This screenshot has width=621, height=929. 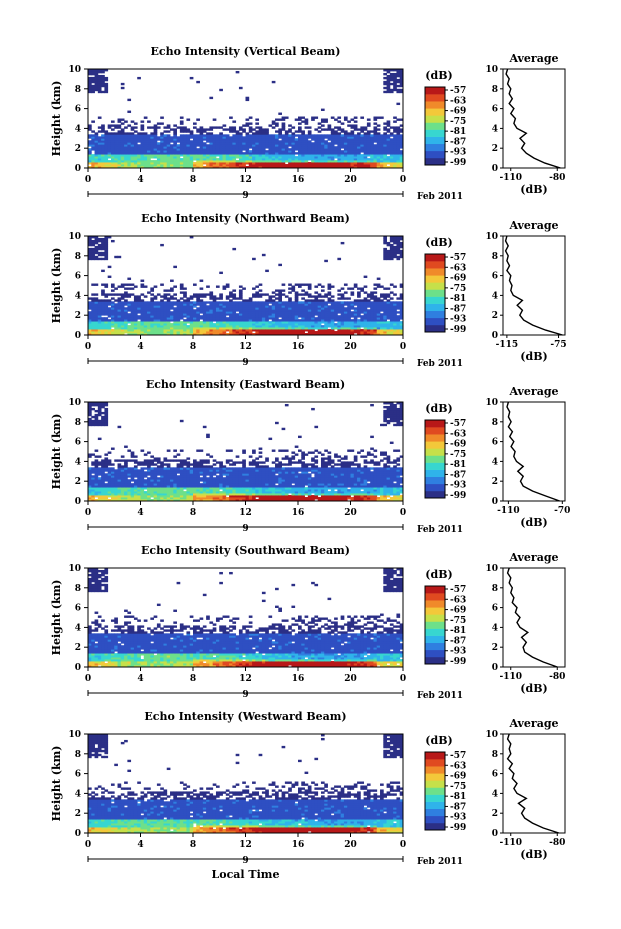 I want to click on average-x-tick-label: -70, so click(x=562, y=511).